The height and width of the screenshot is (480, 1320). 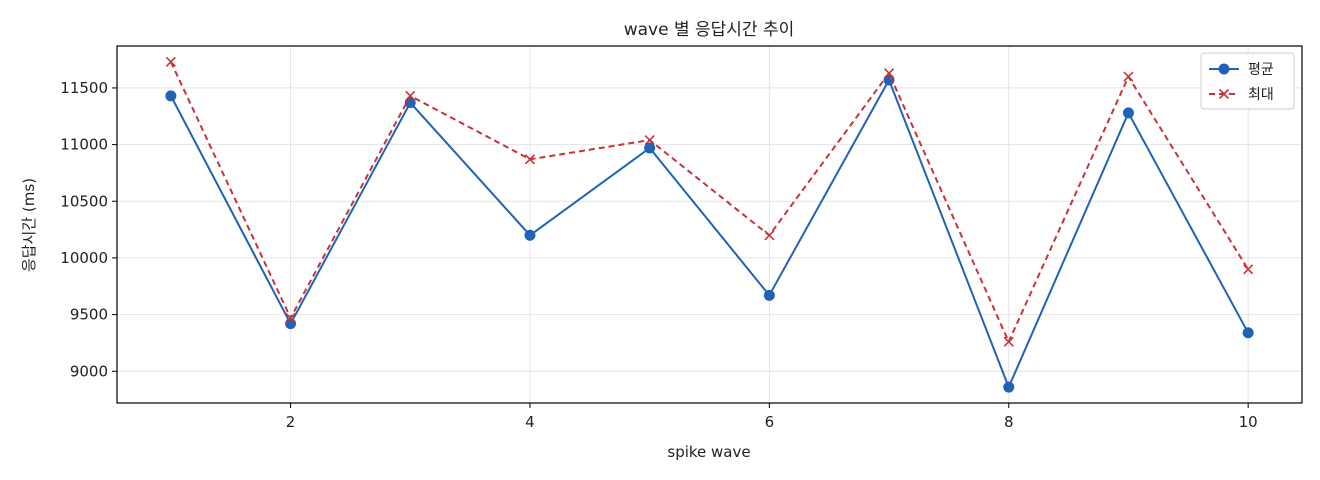 I want to click on legend-item-max: 최대, so click(x=1241, y=95).